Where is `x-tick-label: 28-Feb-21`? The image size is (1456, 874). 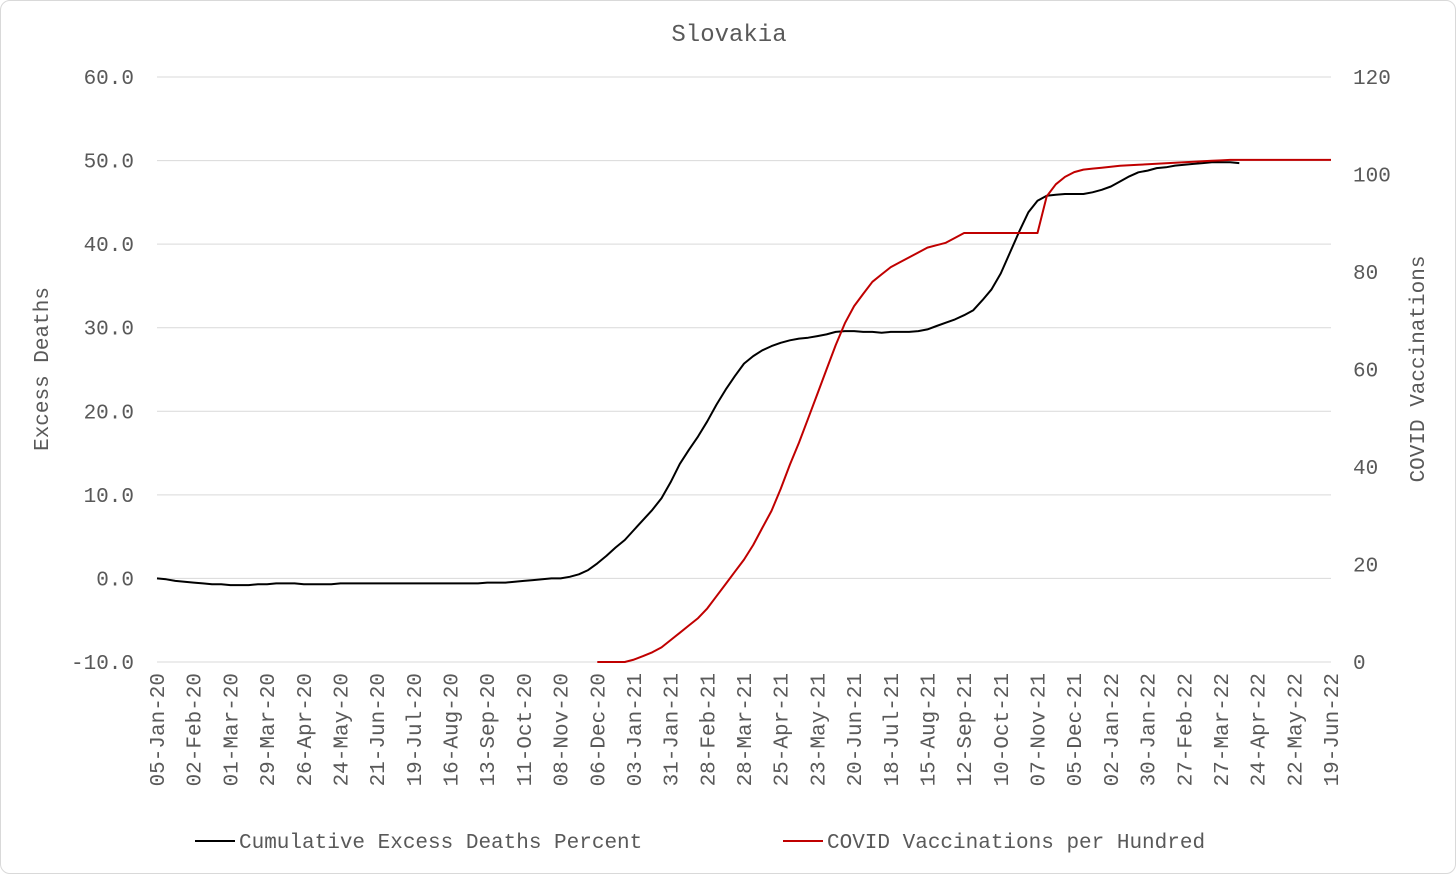
x-tick-label: 28-Feb-21 is located at coordinates (709, 729).